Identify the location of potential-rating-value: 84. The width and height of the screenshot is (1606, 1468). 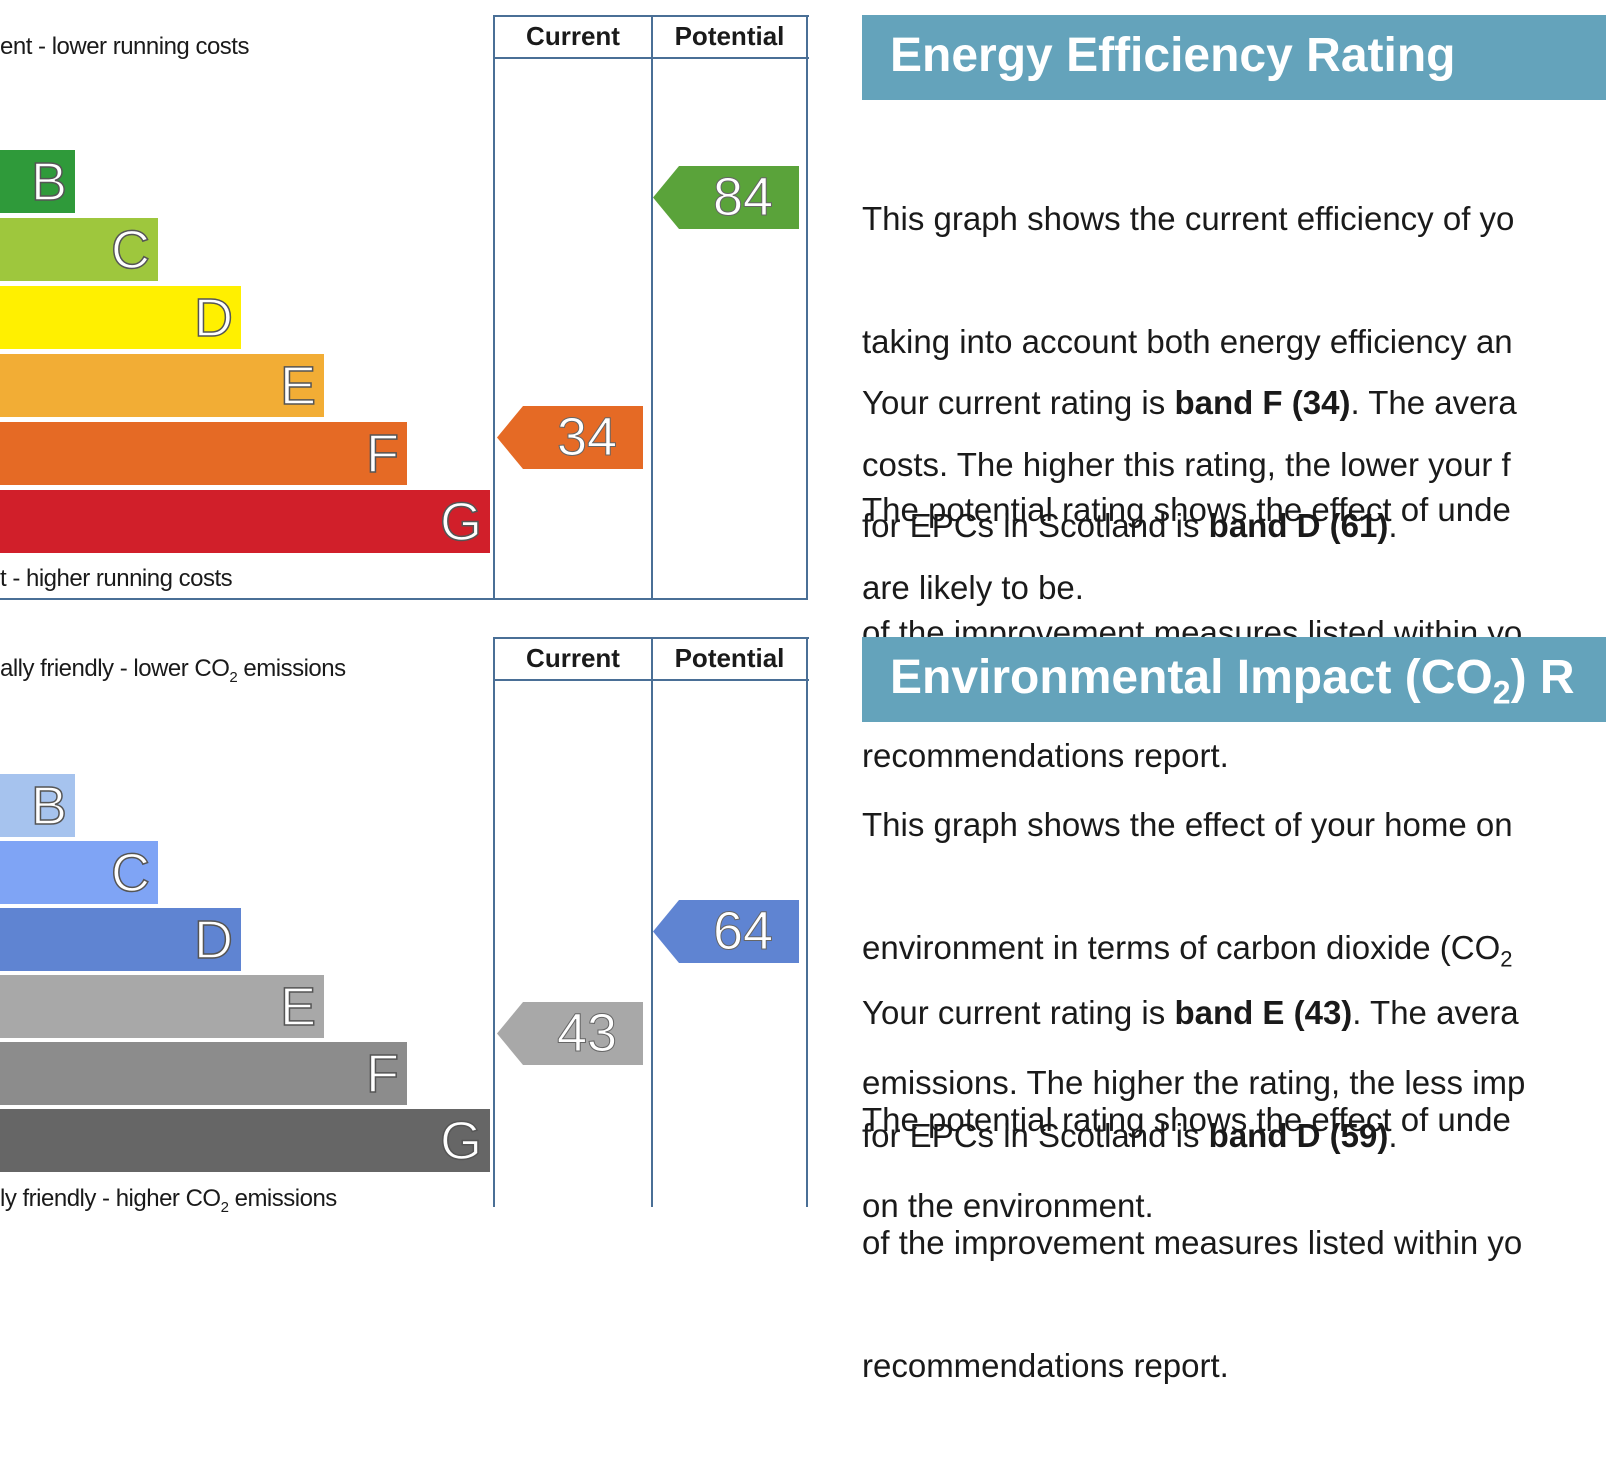
(743, 197).